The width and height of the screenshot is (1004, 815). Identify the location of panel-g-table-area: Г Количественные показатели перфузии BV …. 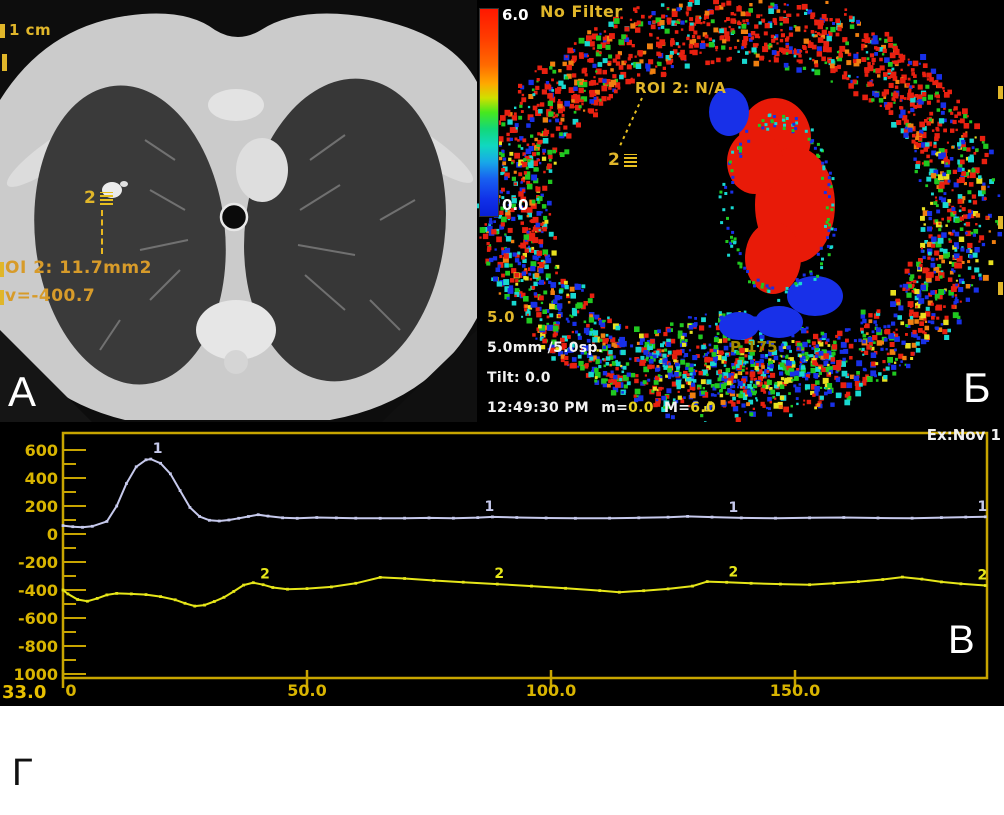
(502, 760).